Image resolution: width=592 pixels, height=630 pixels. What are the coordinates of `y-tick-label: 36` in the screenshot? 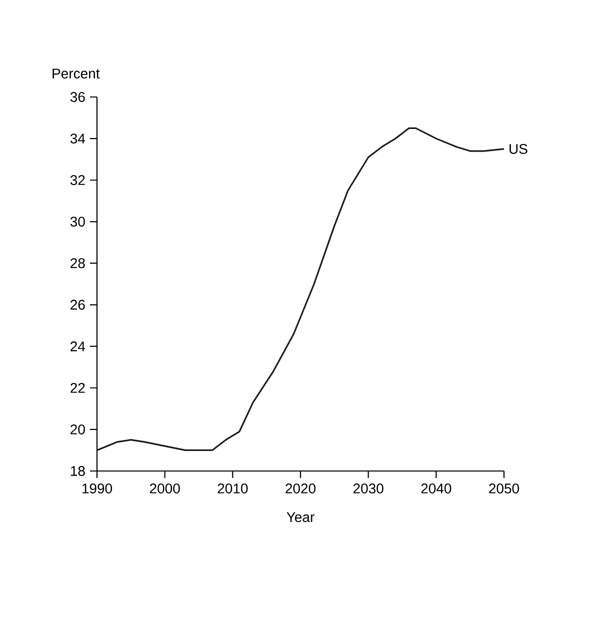 It's located at (77, 97).